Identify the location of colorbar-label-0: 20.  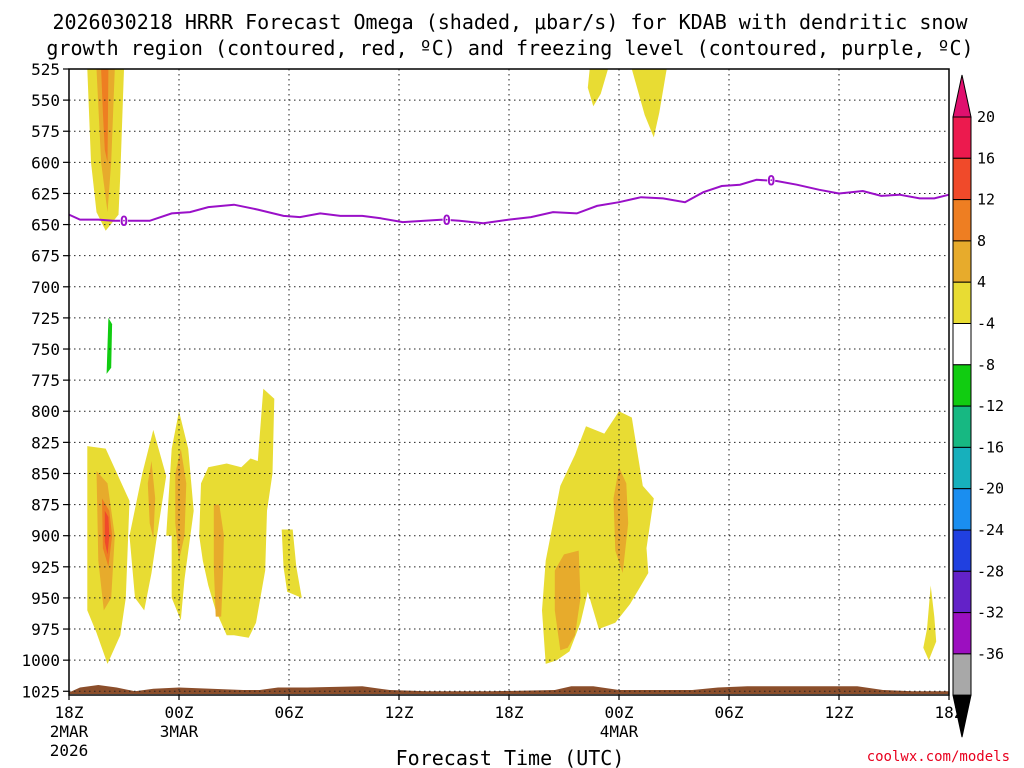
(986, 117).